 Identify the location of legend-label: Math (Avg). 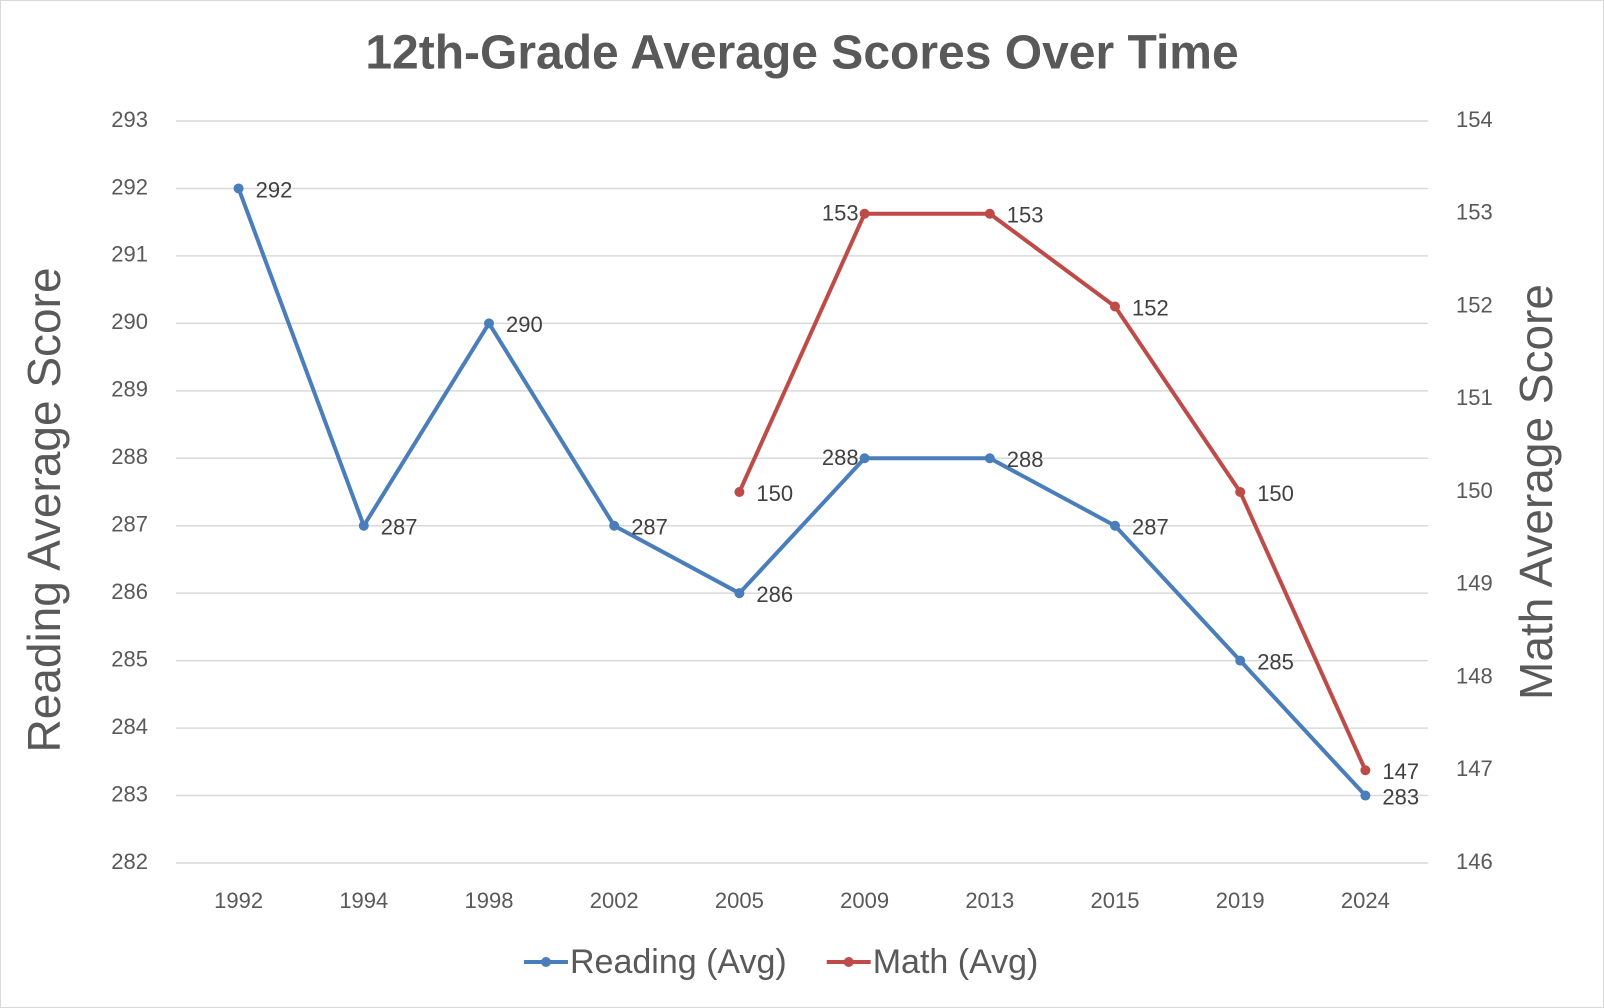
(956, 962).